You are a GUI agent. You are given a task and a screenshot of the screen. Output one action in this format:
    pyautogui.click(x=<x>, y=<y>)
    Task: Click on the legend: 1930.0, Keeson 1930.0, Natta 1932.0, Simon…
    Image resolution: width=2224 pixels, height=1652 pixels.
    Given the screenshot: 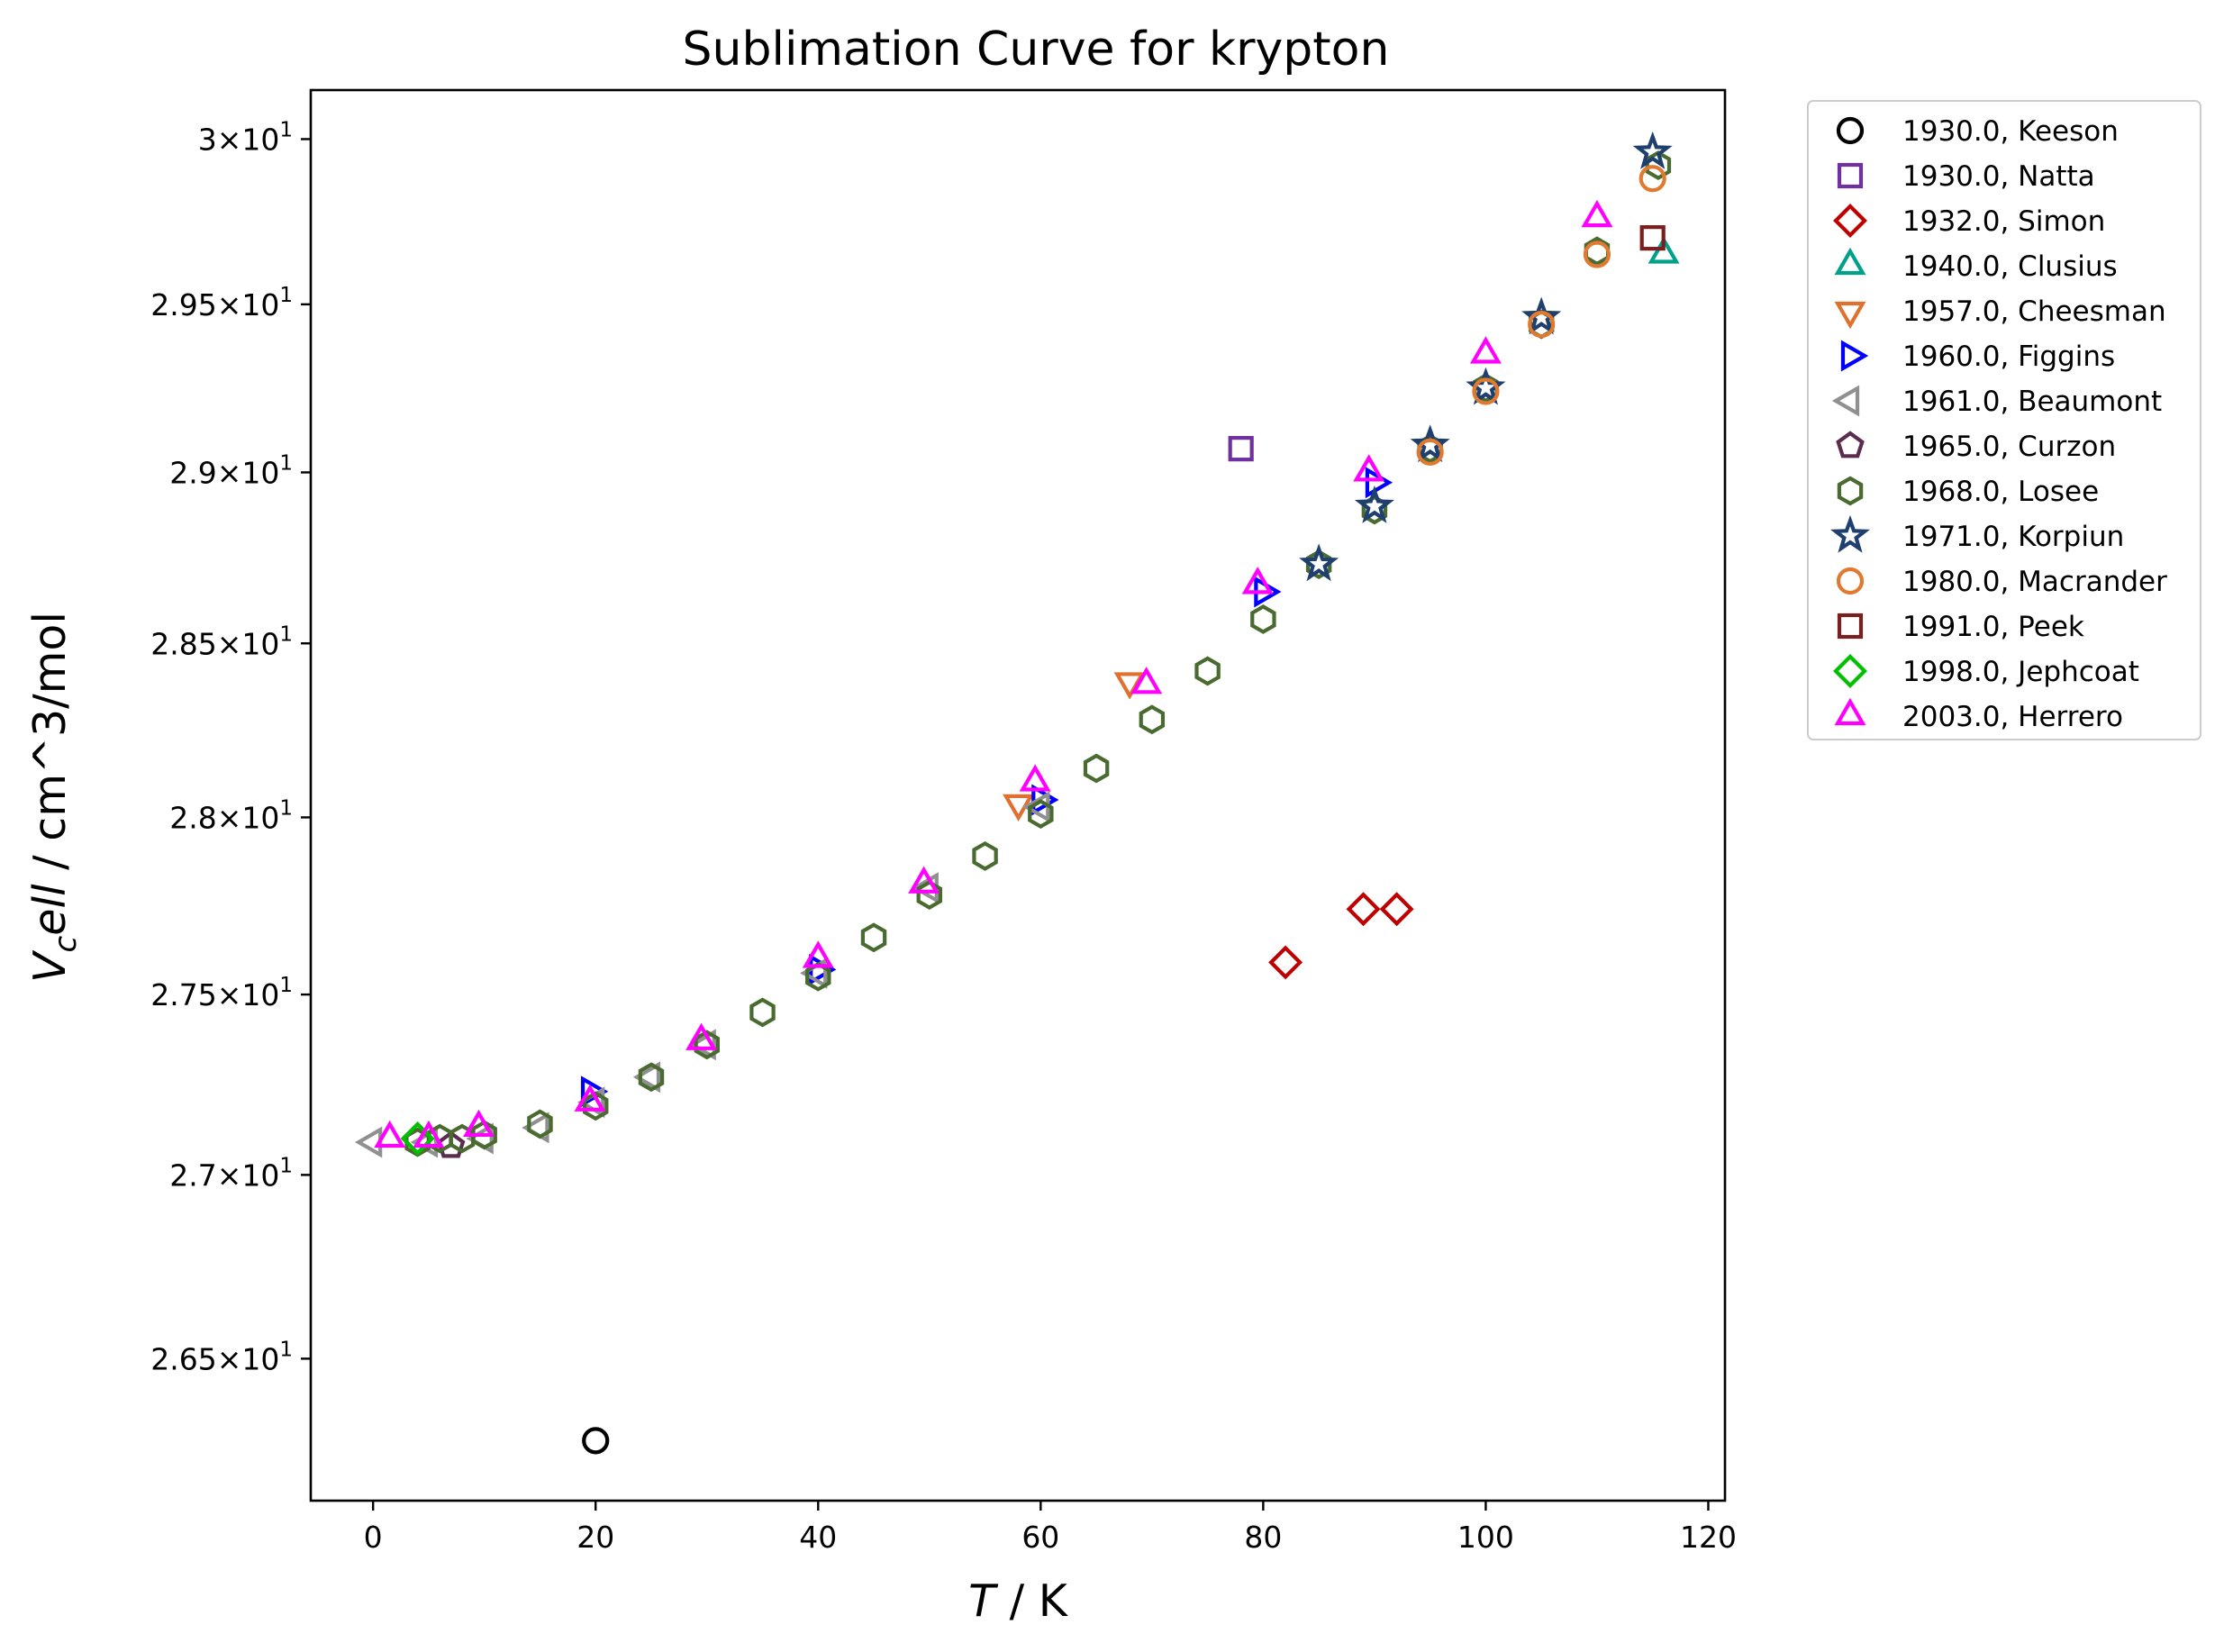 What is the action you would take?
    pyautogui.click(x=2004, y=420)
    